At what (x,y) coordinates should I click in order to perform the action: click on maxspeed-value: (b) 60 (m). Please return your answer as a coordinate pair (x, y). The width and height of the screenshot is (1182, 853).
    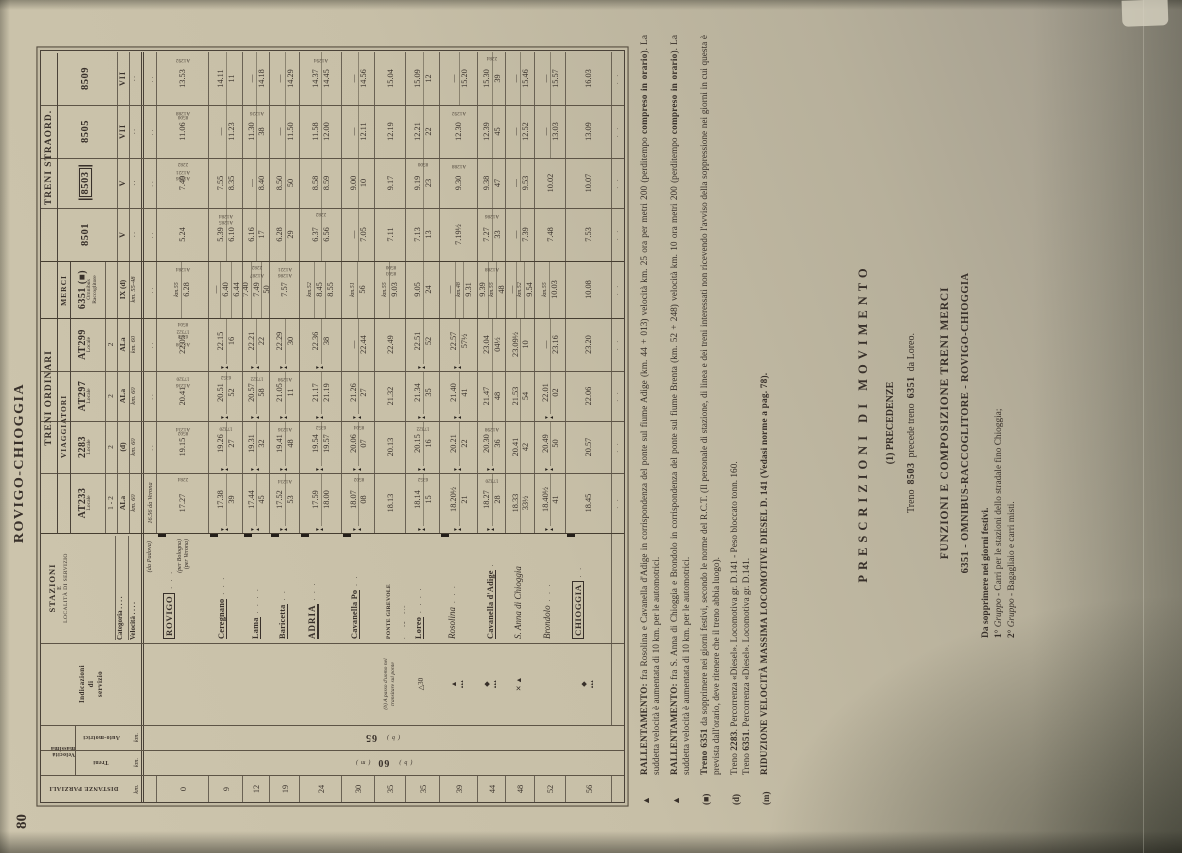
    Looking at the image, I should click on (382, 763).